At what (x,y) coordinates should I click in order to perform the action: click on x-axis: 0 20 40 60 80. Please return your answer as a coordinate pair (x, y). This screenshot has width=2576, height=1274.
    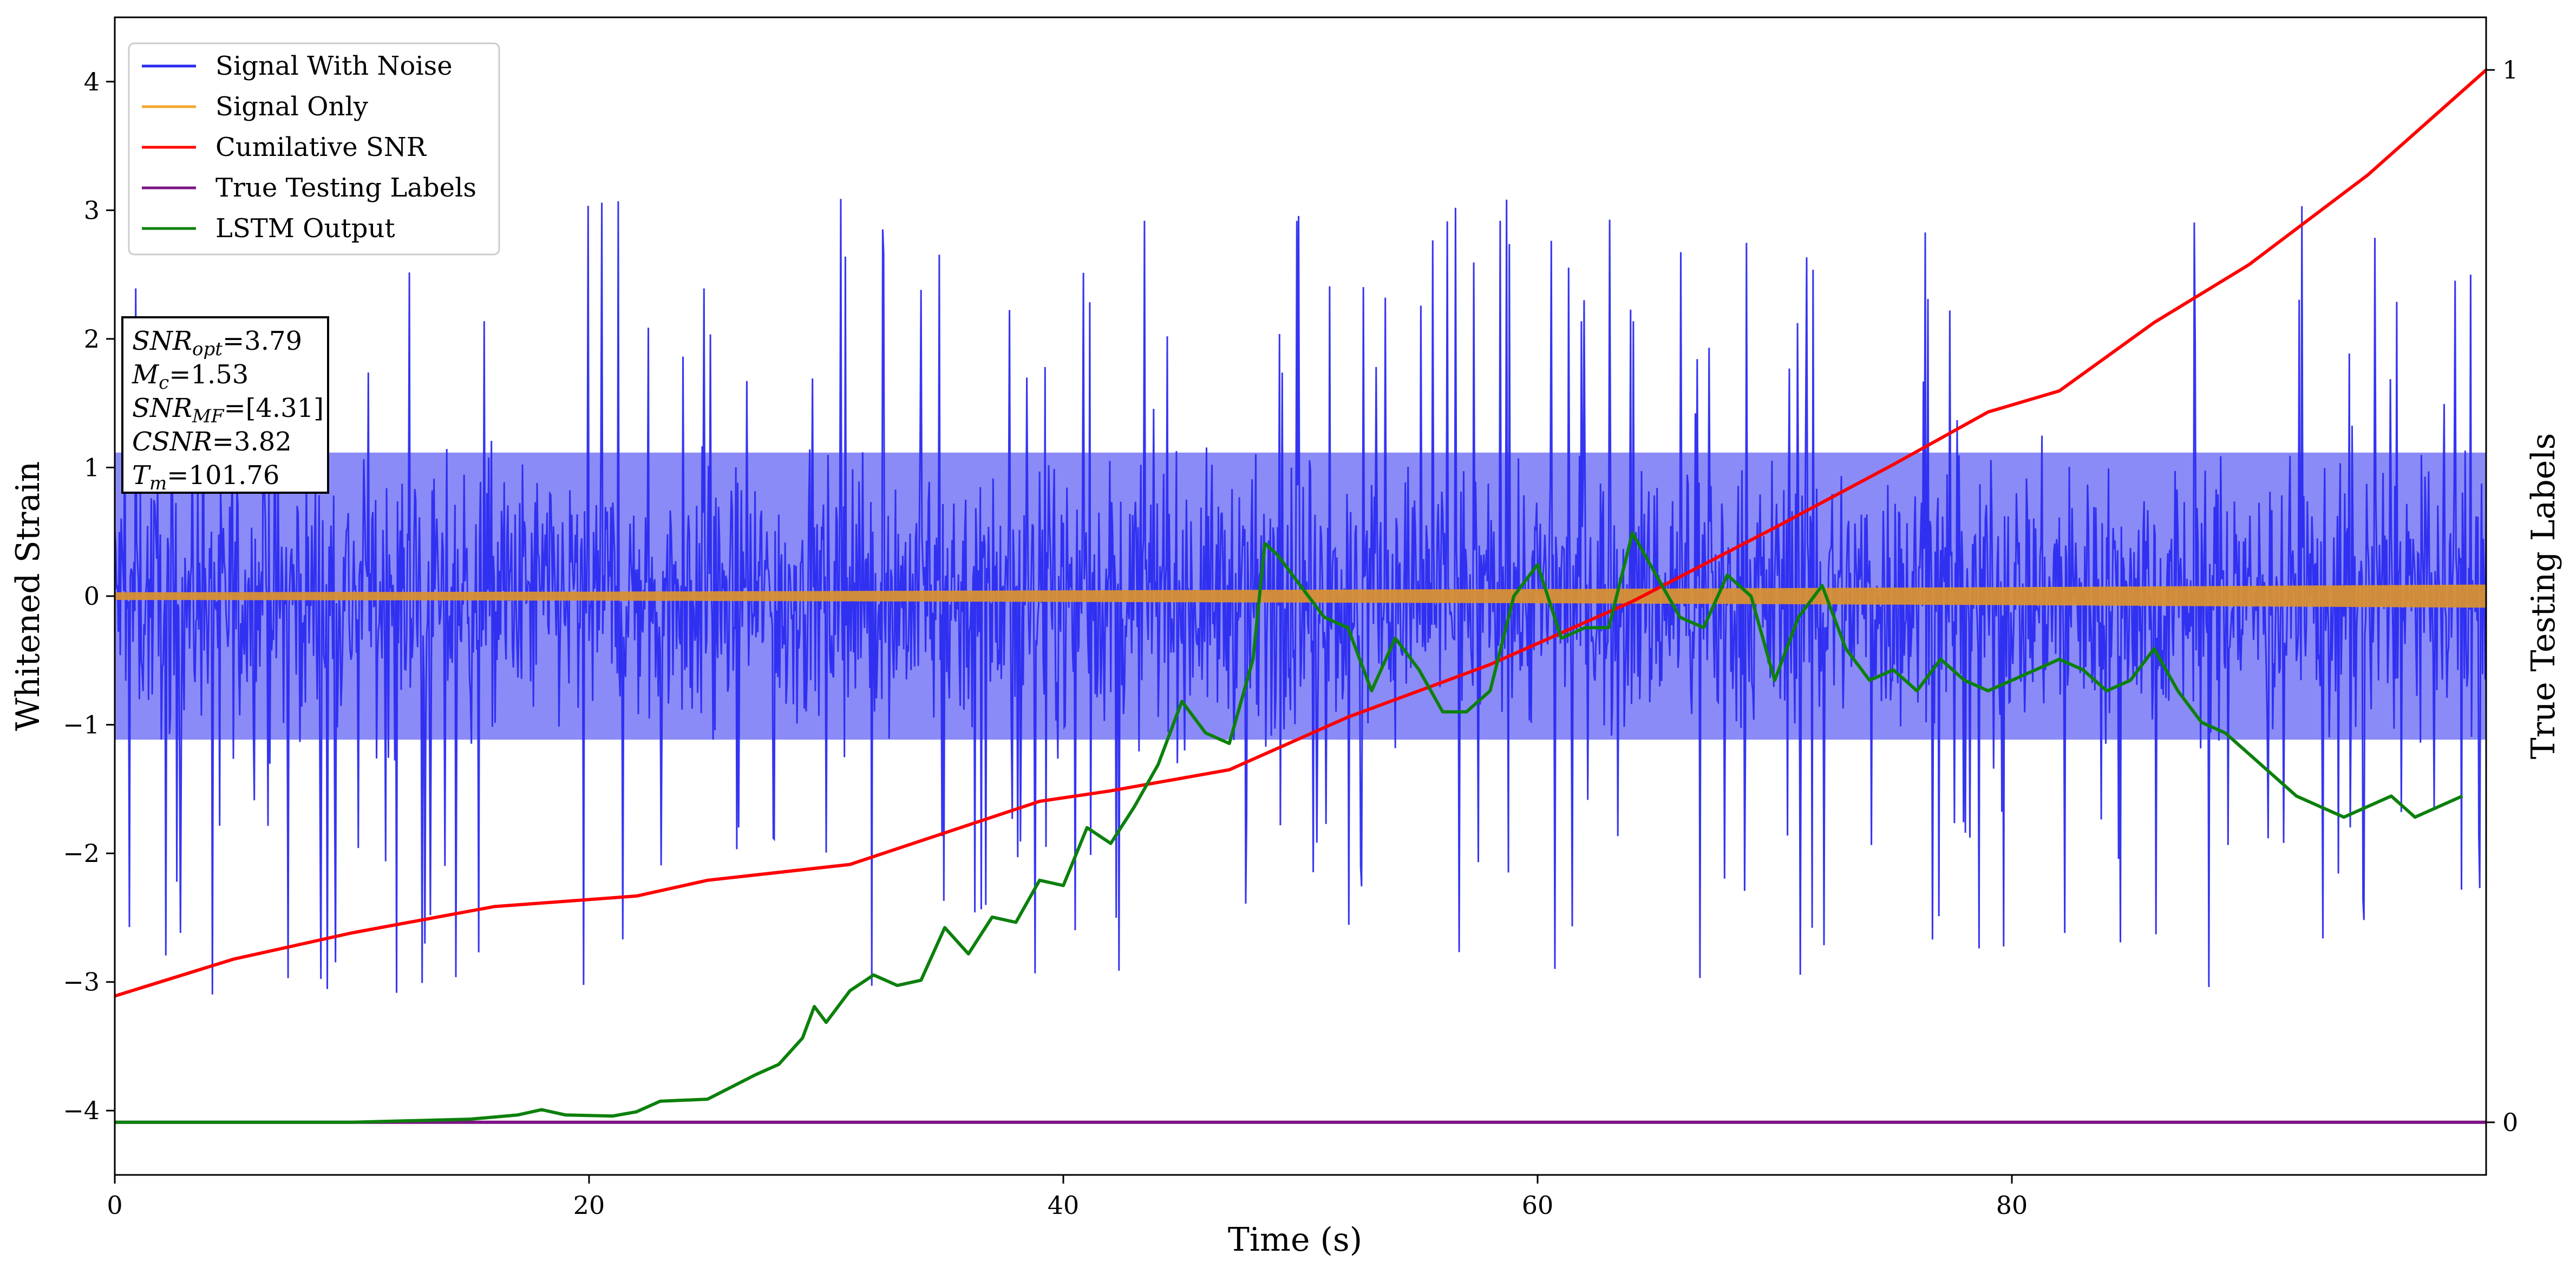
    Looking at the image, I should click on (1067, 1197).